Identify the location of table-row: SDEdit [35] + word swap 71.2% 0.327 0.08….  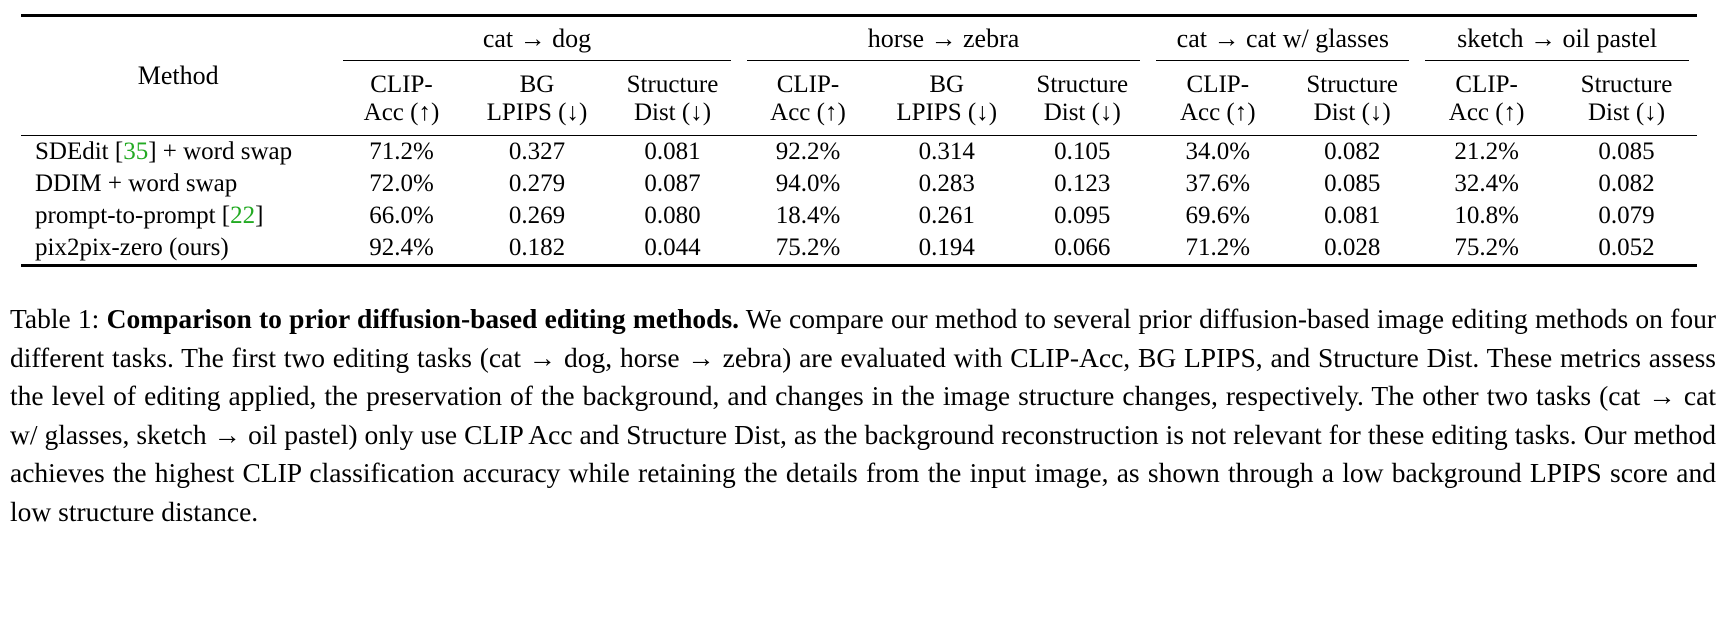
(859, 152).